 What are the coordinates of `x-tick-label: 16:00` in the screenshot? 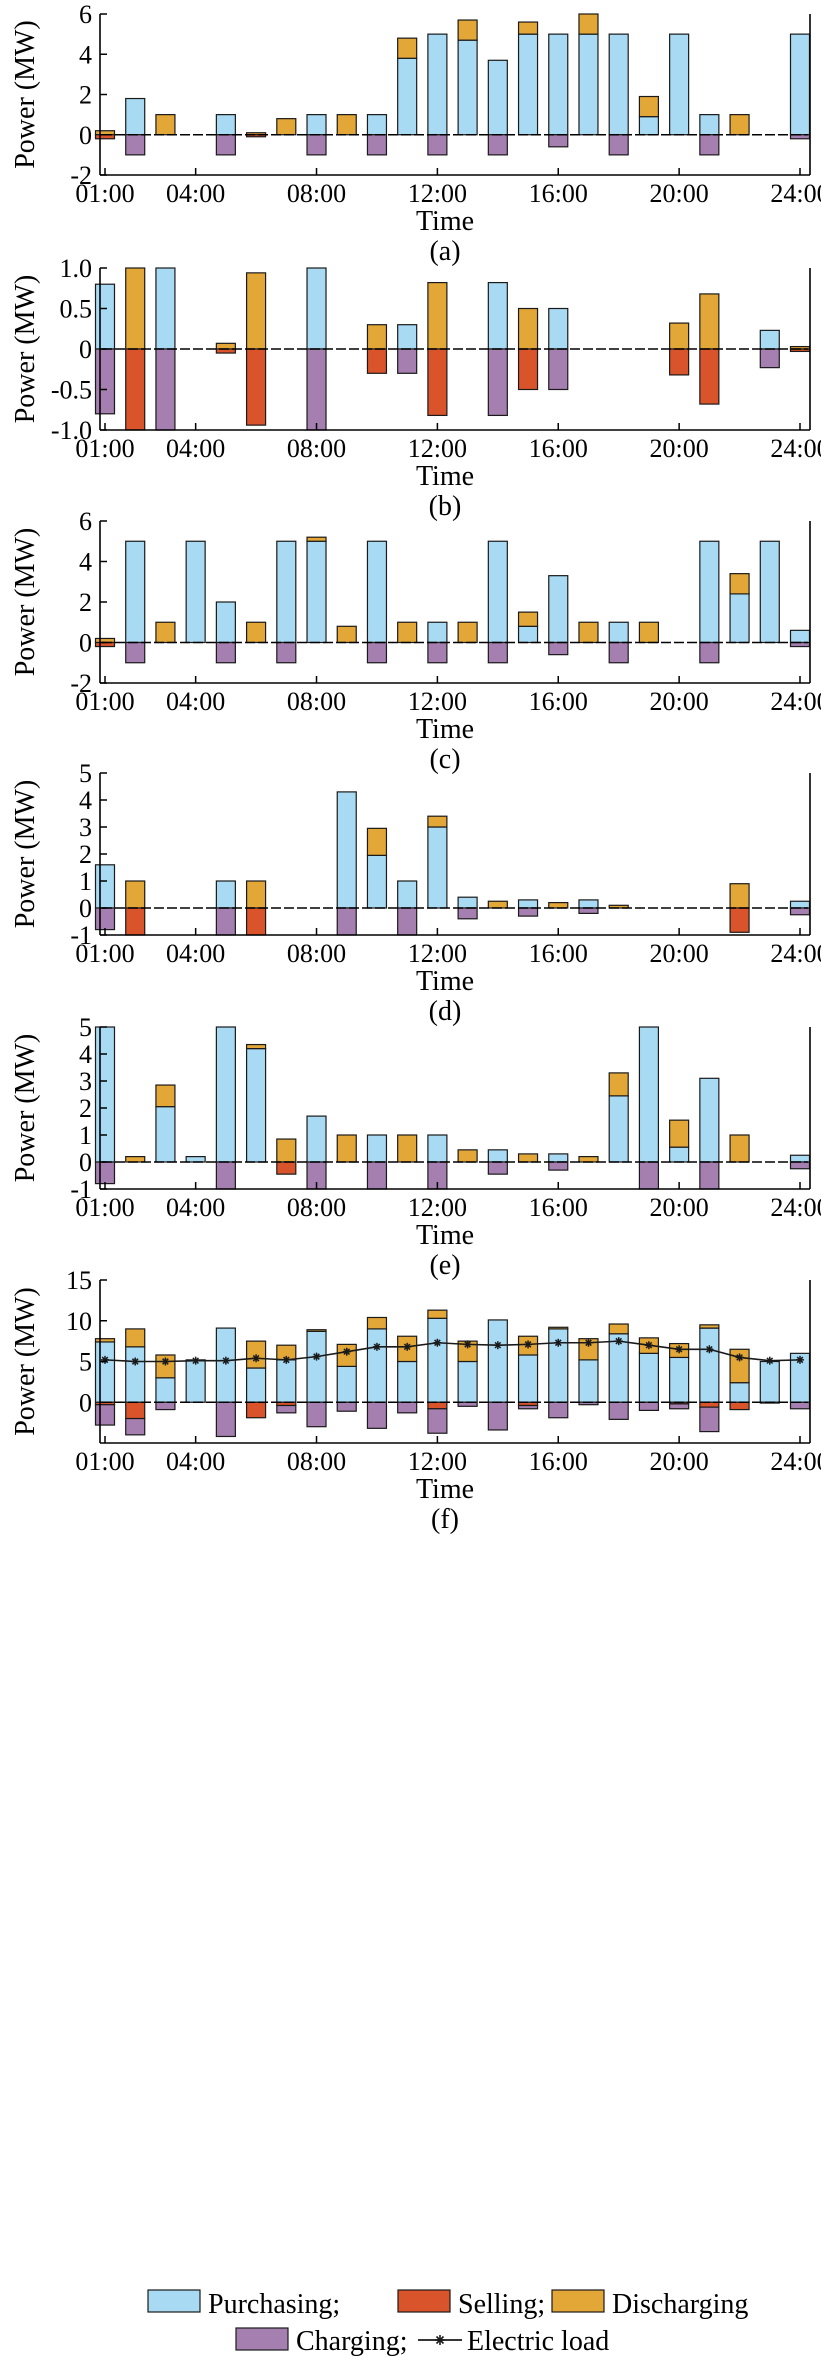 It's located at (558, 701).